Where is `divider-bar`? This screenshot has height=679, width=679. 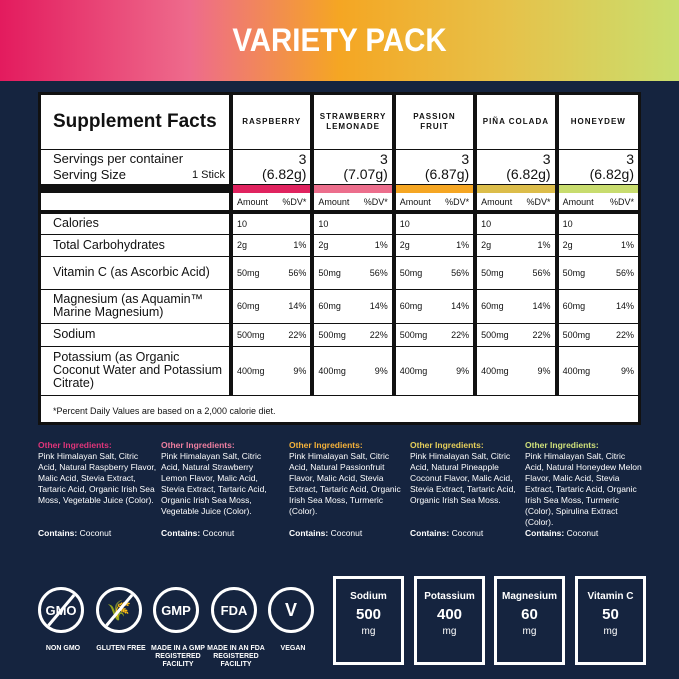 divider-bar is located at coordinates (136, 188).